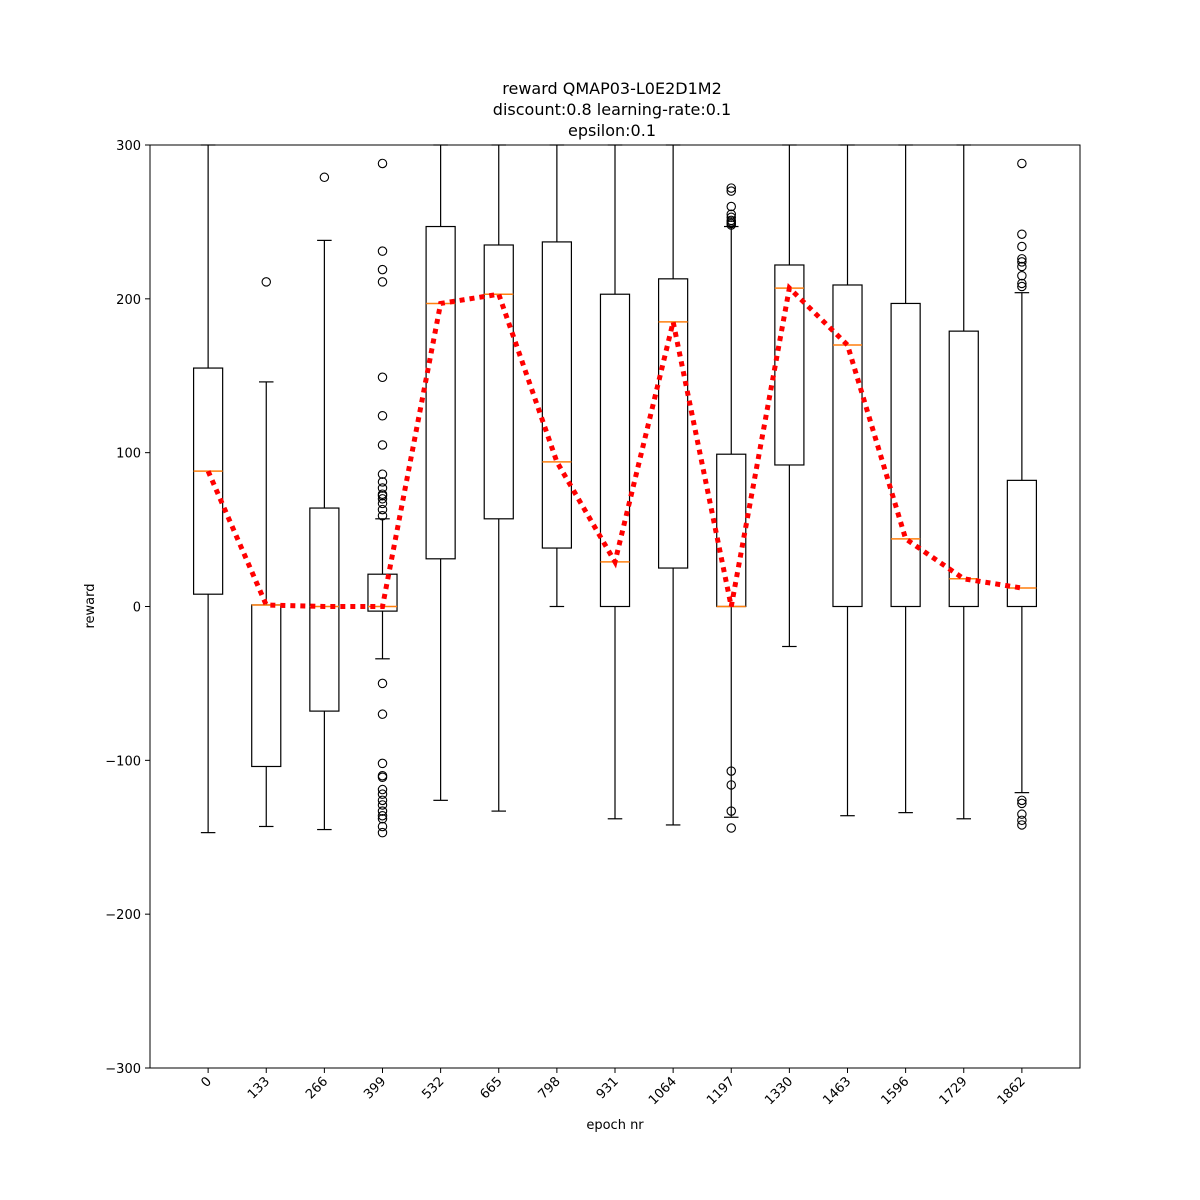 The image size is (1200, 1200). I want to click on x-tick-label: 1729, so click(954, 1091).